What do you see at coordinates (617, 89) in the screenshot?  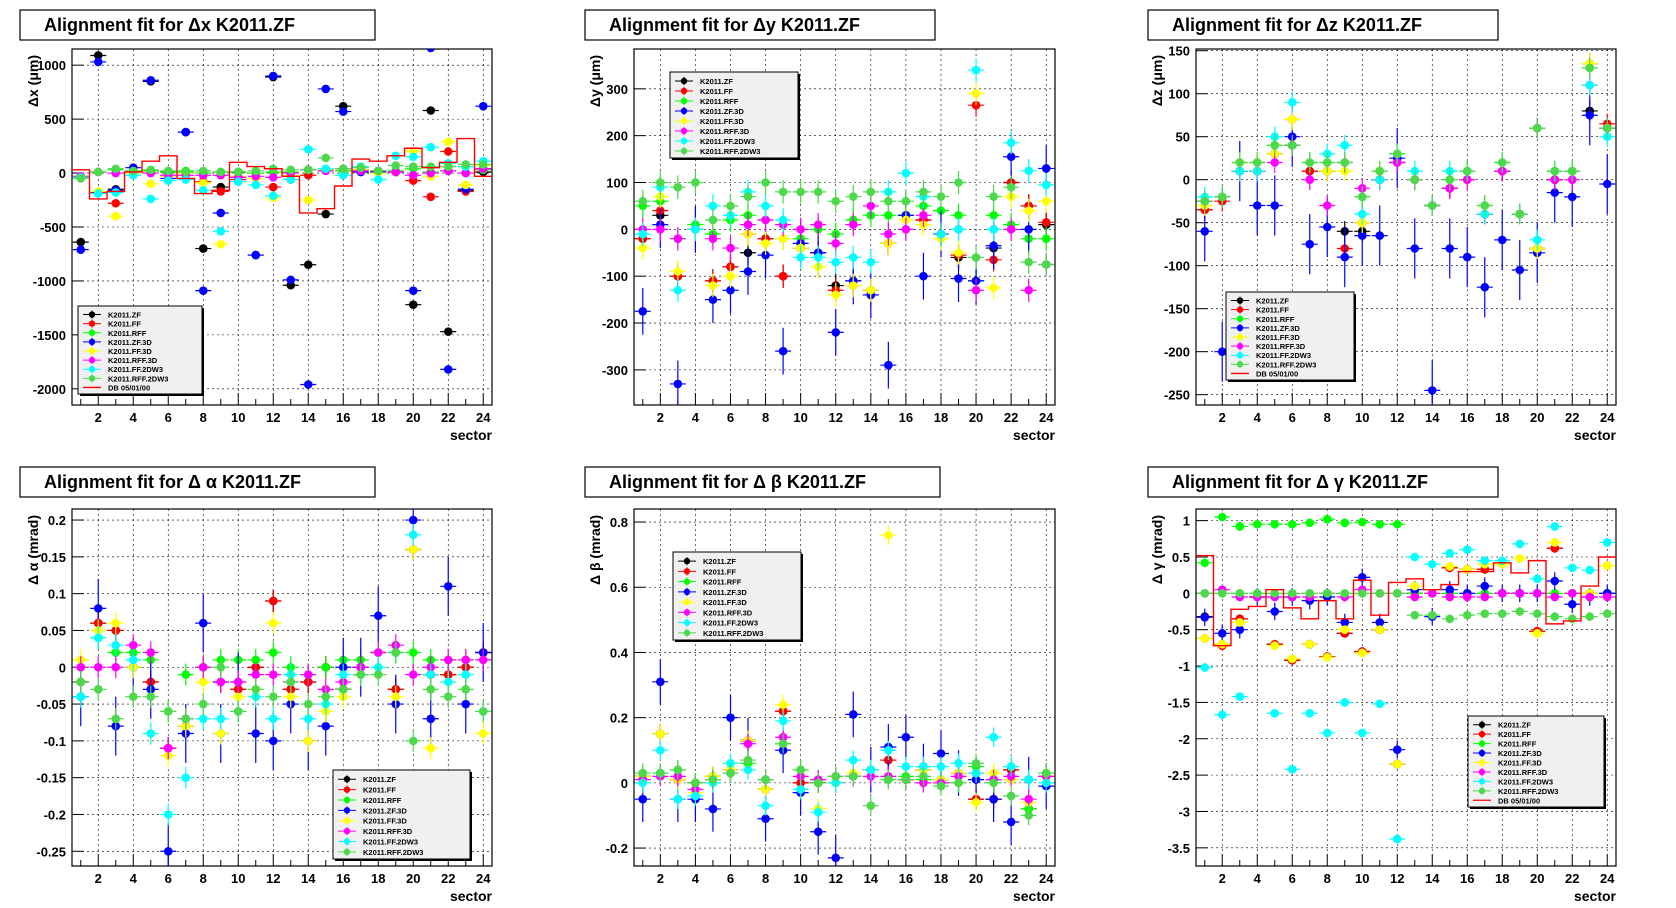 I see `y-tick-label: 300` at bounding box center [617, 89].